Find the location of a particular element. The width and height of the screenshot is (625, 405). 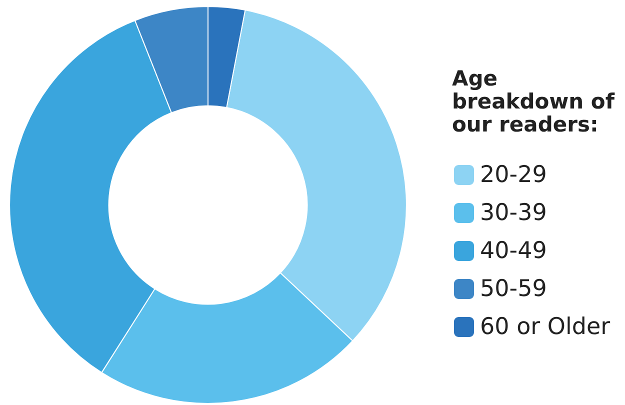

legend-title: Age breakdown of our readers: is located at coordinates (537, 101).